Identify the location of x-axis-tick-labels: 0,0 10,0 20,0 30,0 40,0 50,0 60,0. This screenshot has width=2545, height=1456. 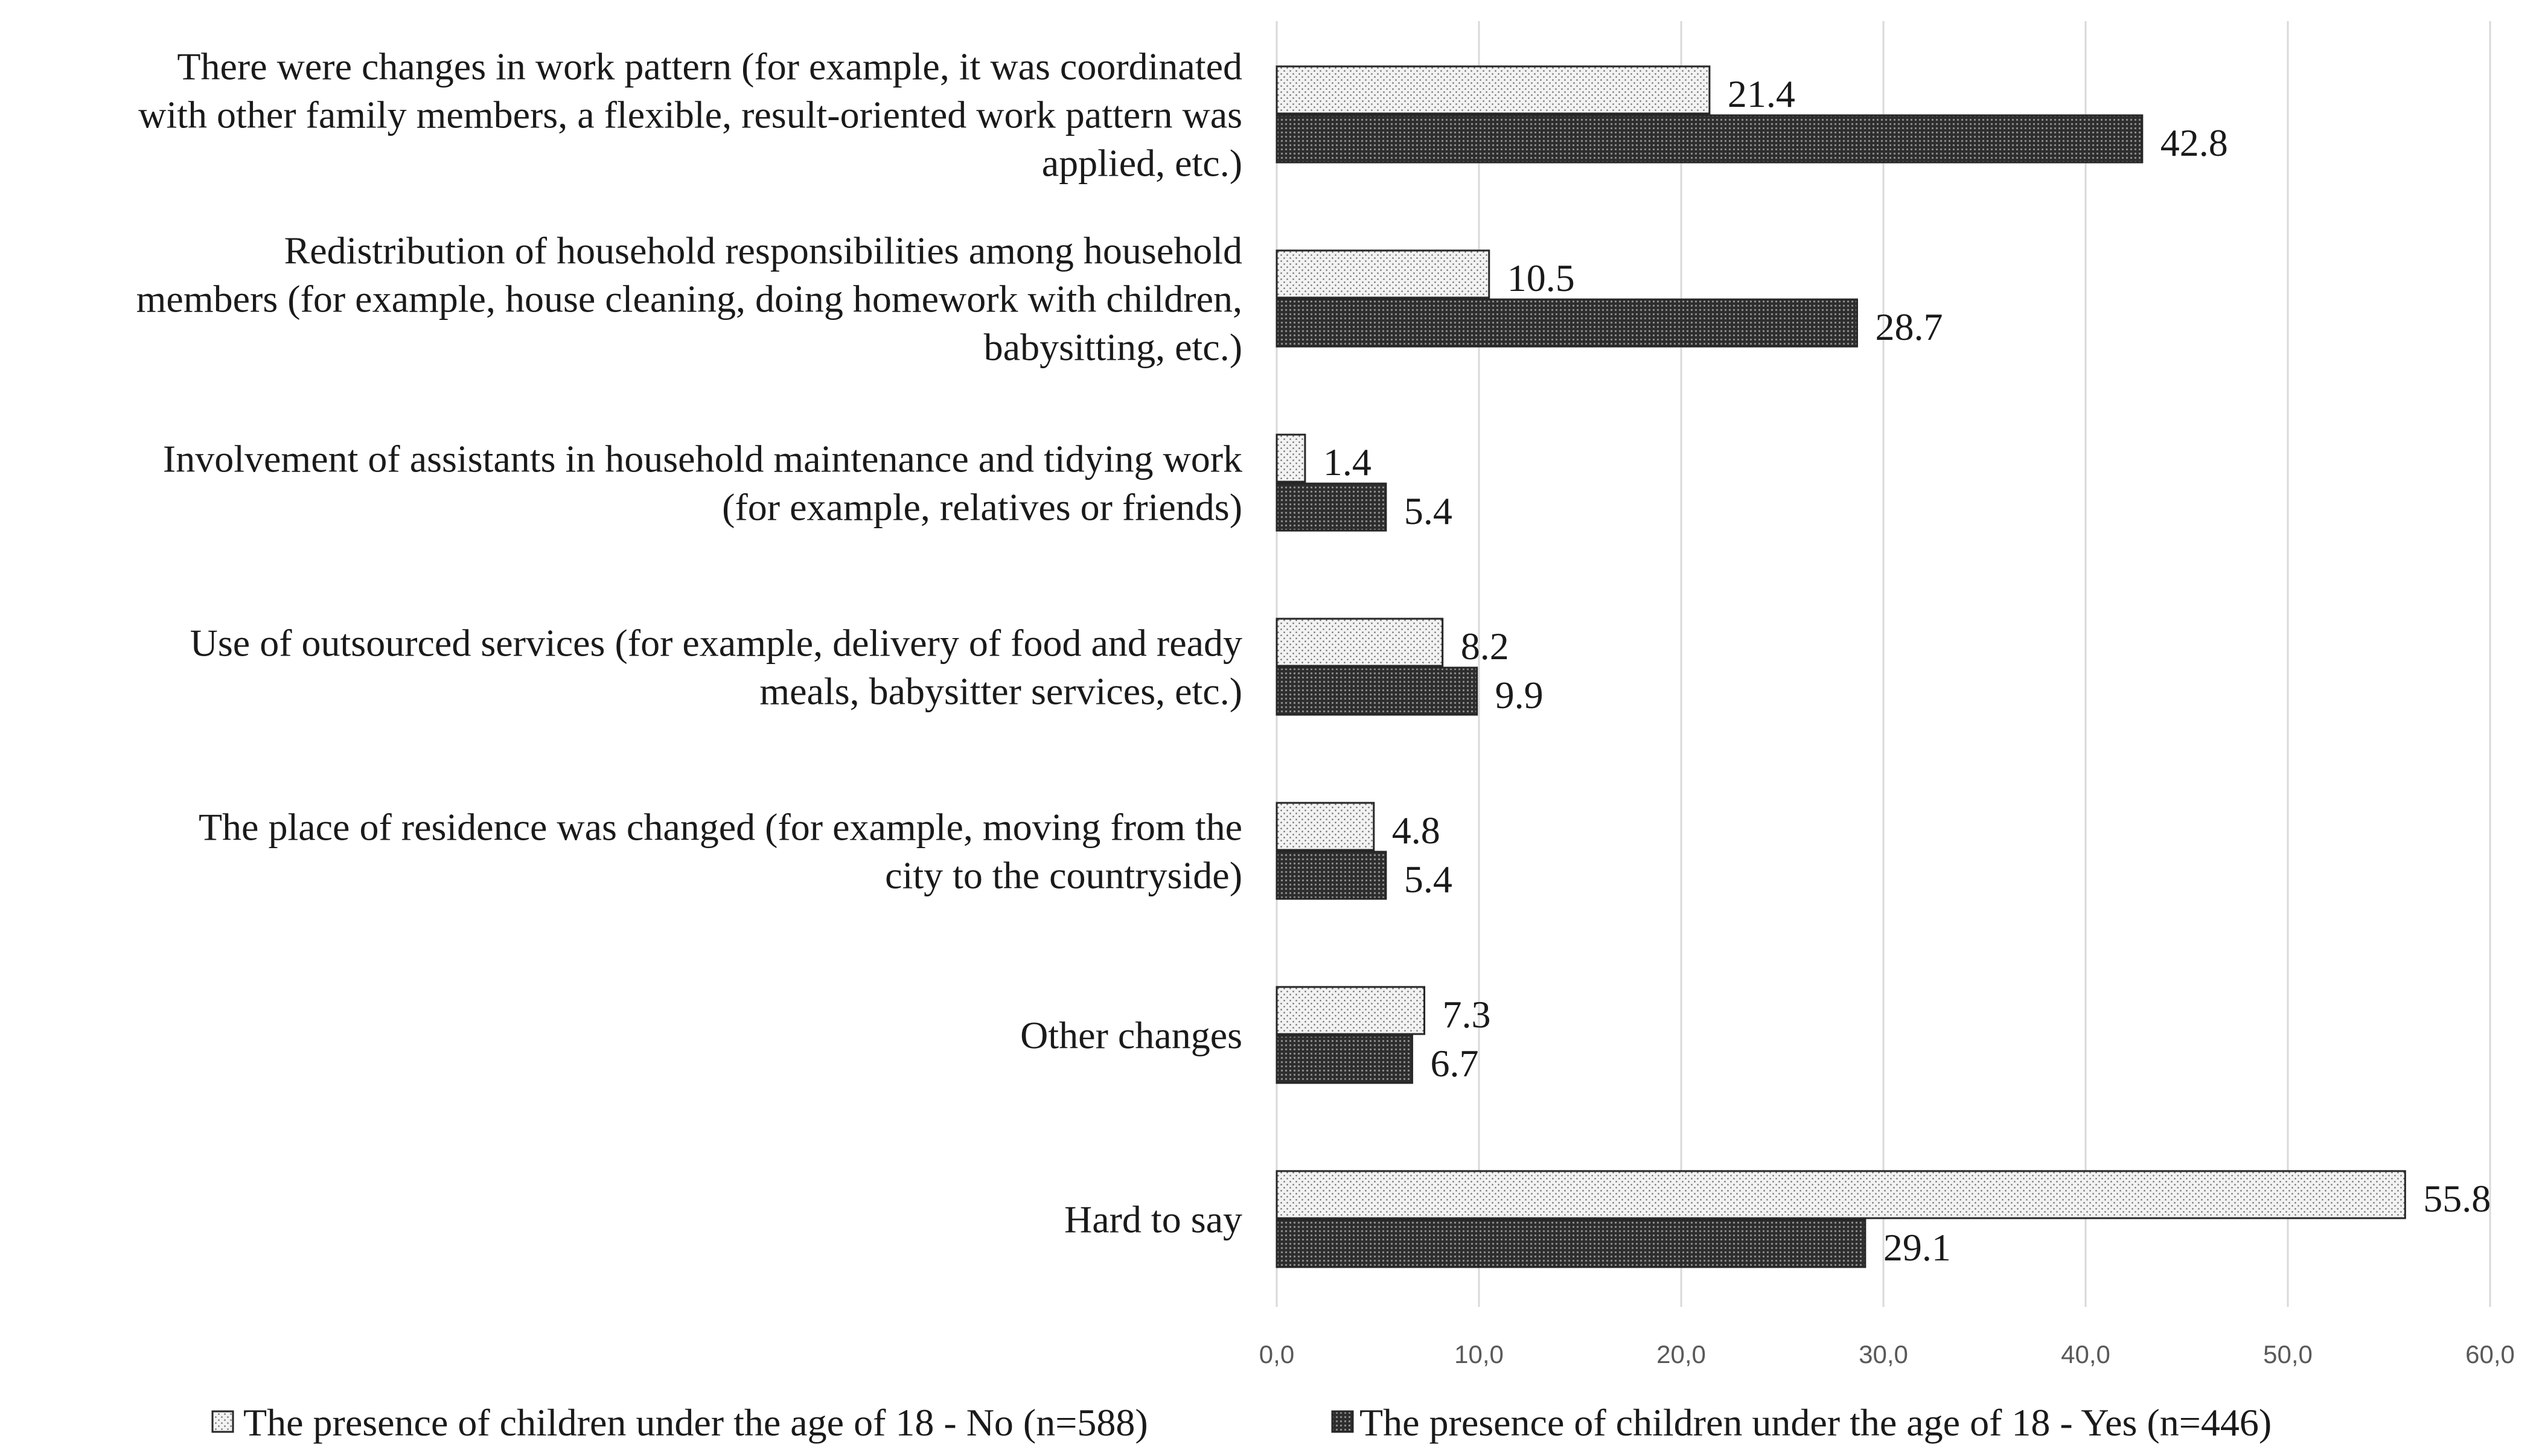
(1887, 1354).